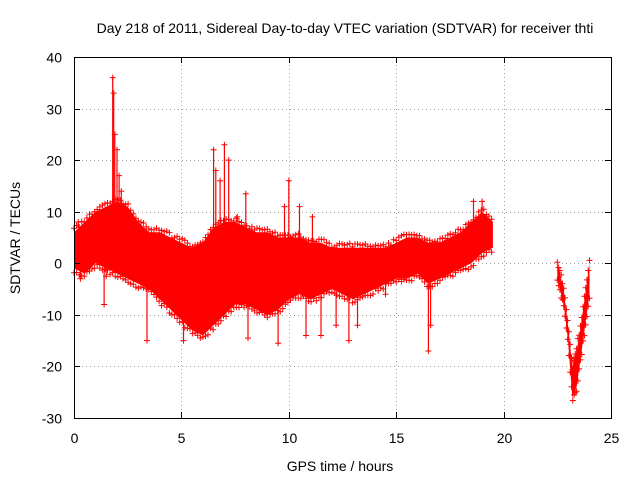 The height and width of the screenshot is (480, 640). I want to click on x-tick-label: 25, so click(612, 438).